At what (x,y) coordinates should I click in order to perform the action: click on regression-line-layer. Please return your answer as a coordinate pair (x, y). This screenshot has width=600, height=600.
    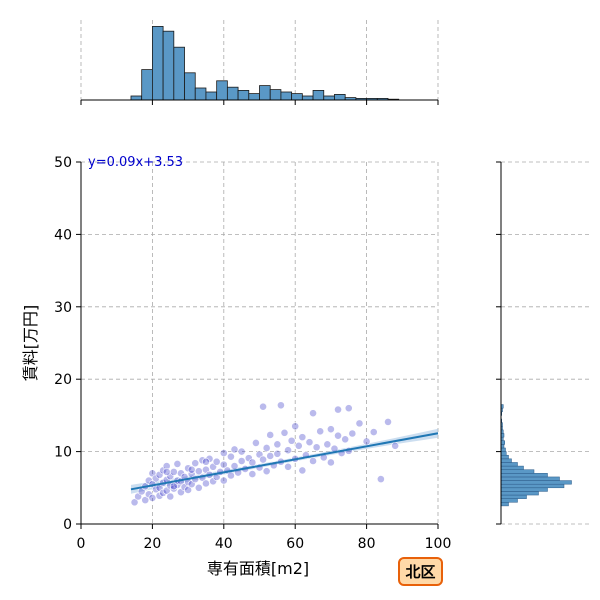
    Looking at the image, I should click on (284, 461).